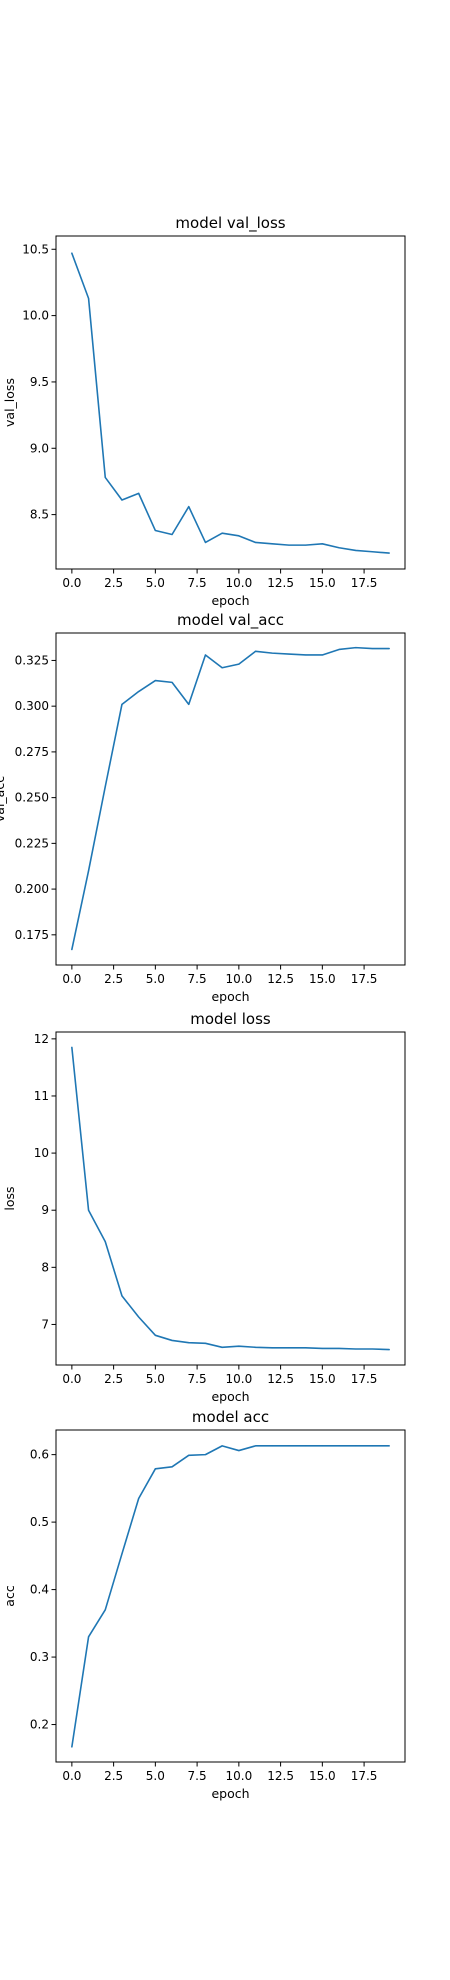 Image resolution: width=450 pixels, height=1980 pixels. What do you see at coordinates (32, 752) in the screenshot?
I see `y-tick-label: 0.275` at bounding box center [32, 752].